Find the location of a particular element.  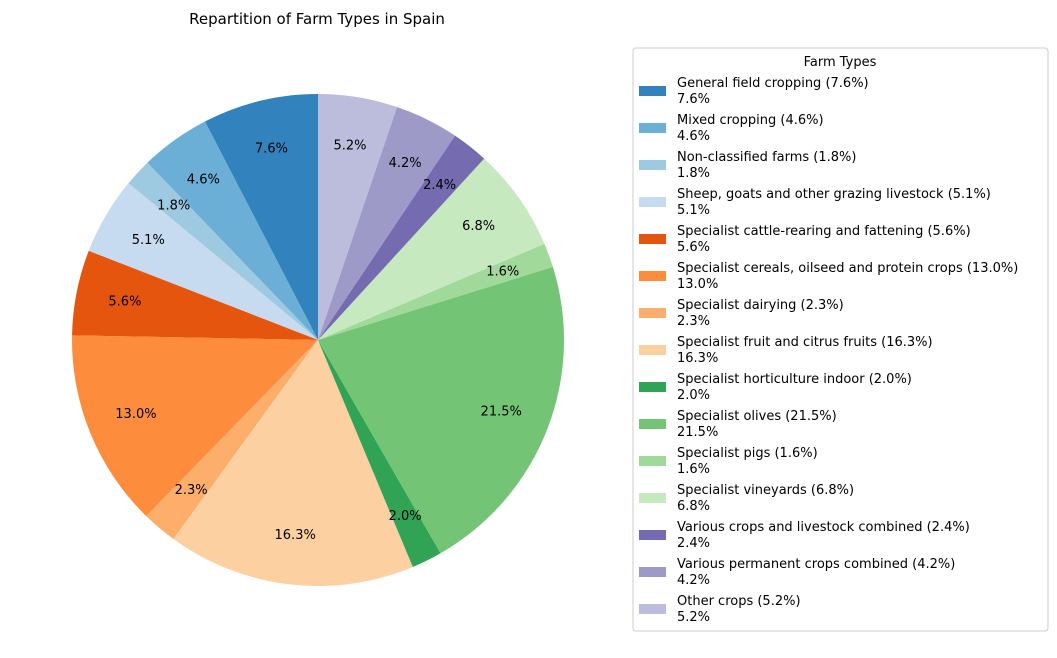

slice-percent-label: 21.5% is located at coordinates (501, 411).